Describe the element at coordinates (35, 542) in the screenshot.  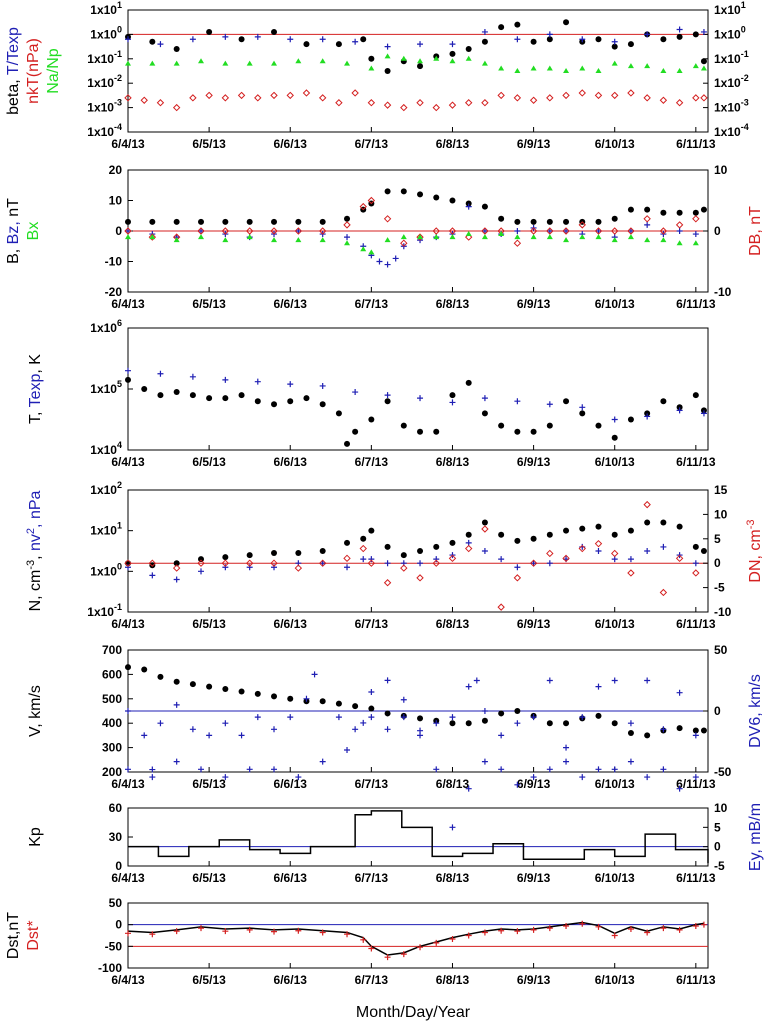
I see `left-axis-title-part: nv` at that location.